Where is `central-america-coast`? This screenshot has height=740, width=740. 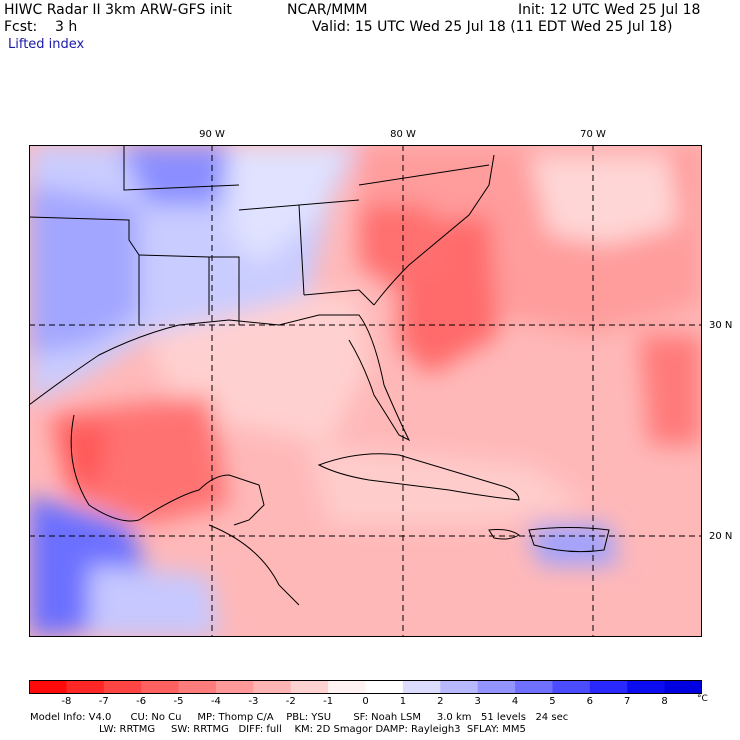
central-america-coast is located at coordinates (254, 565).